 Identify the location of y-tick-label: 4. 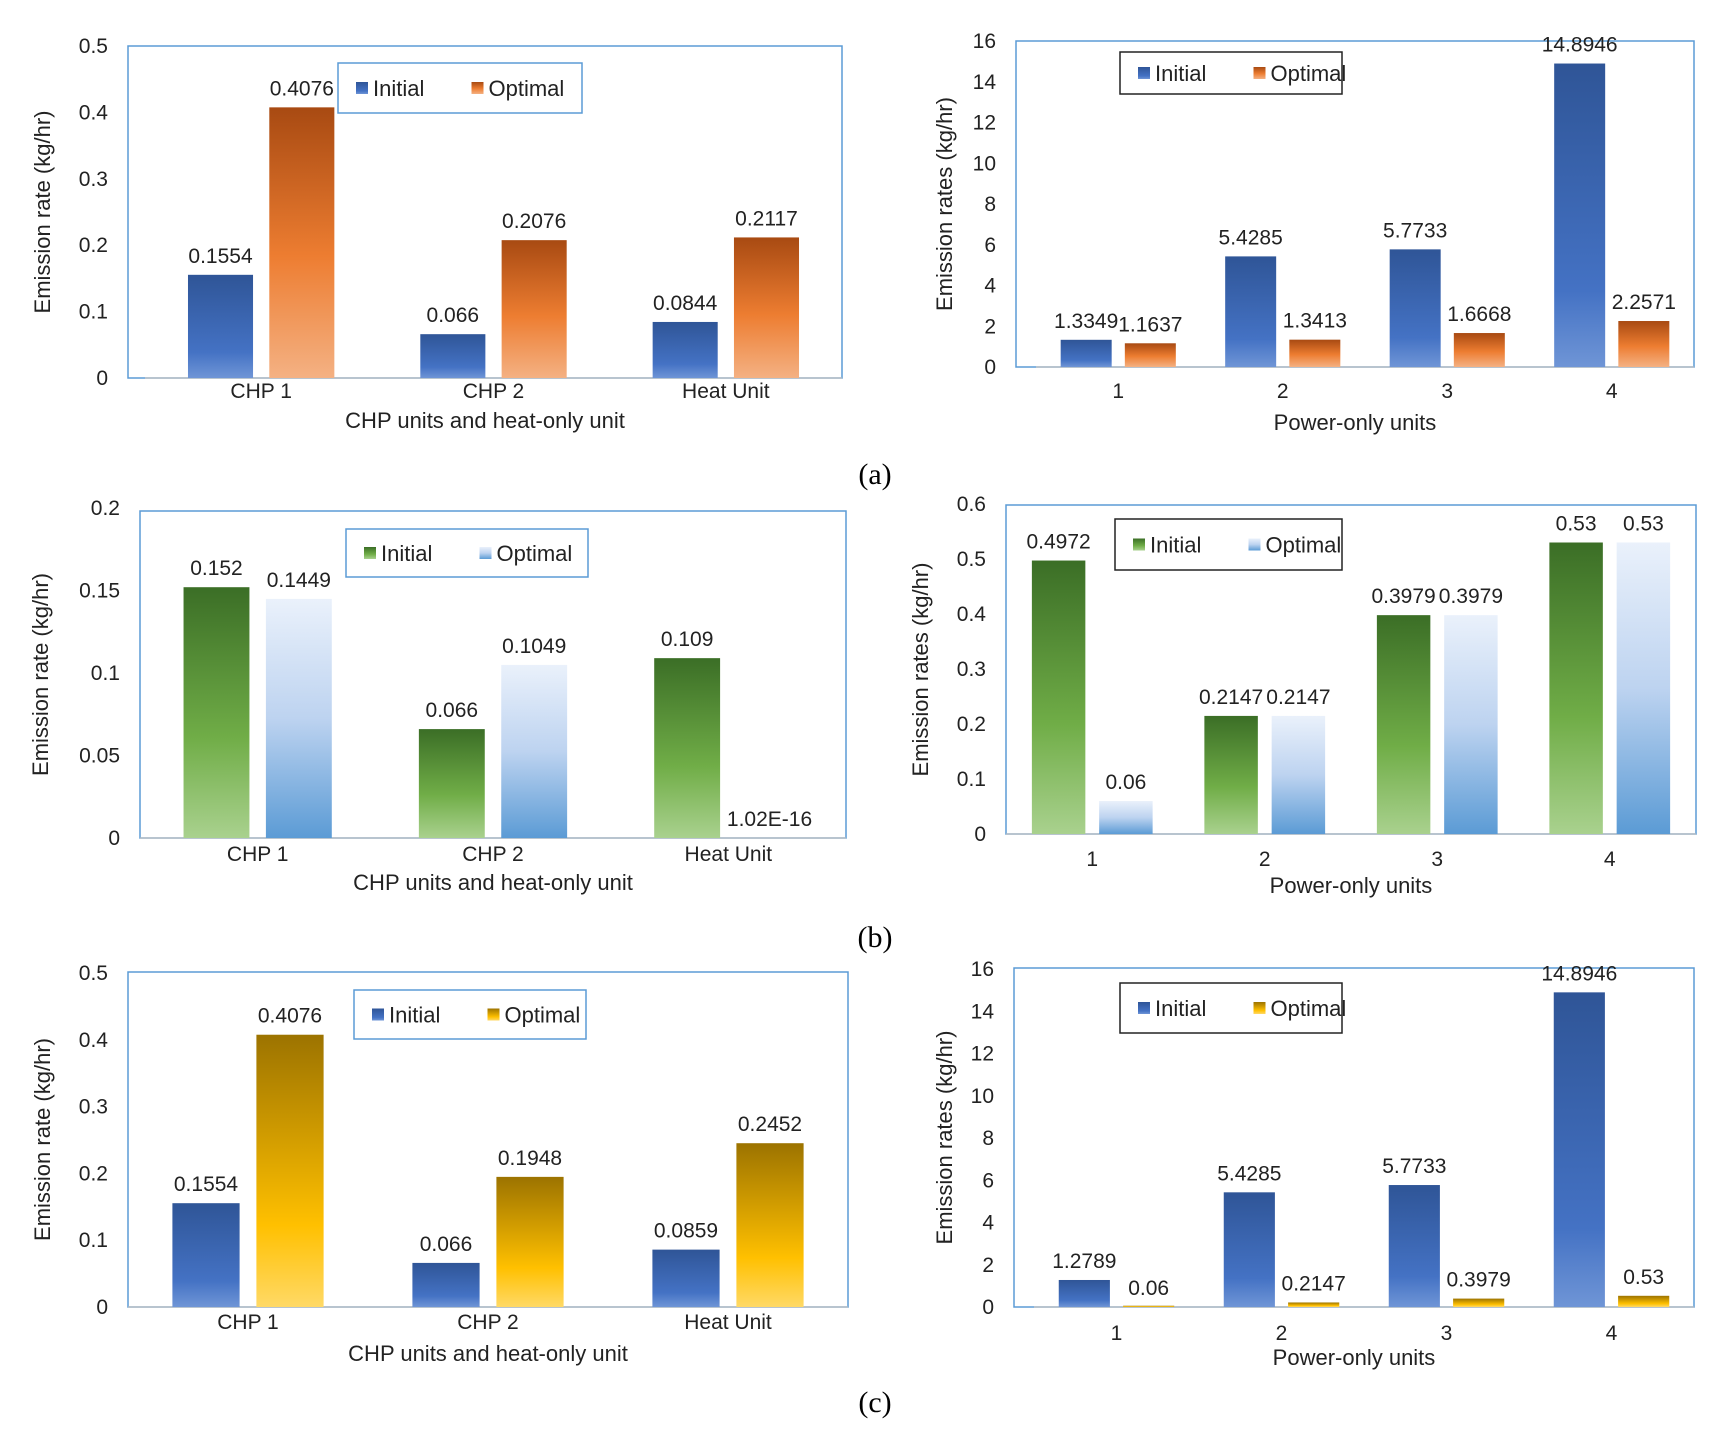
(990, 286).